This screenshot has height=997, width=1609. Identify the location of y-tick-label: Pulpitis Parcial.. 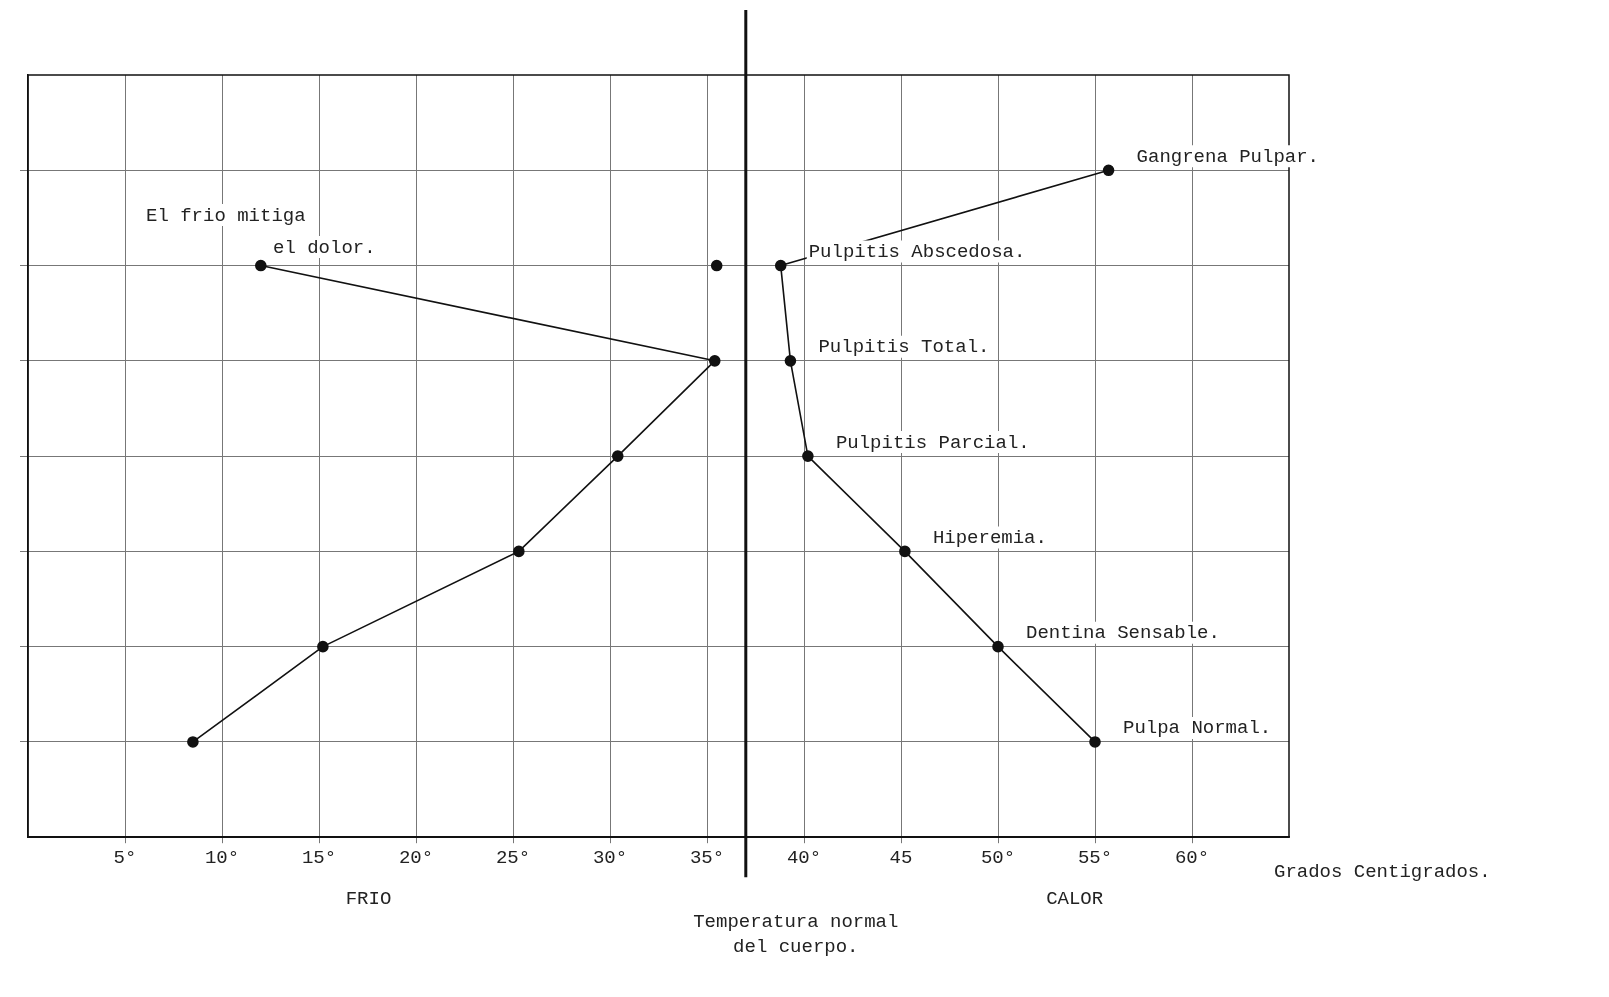
(932, 442).